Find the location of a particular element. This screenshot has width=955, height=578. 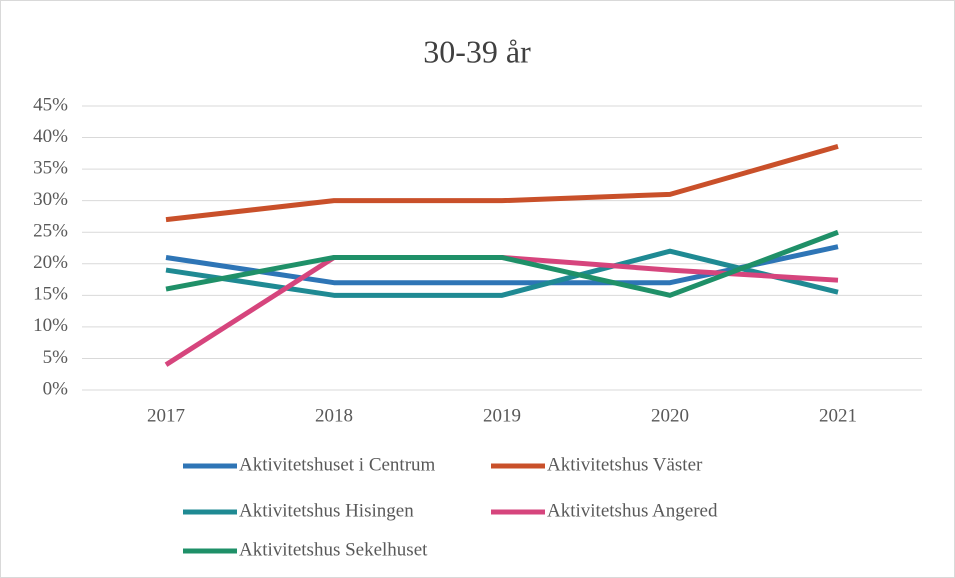

y-tick-label: 25% is located at coordinates (50, 231).